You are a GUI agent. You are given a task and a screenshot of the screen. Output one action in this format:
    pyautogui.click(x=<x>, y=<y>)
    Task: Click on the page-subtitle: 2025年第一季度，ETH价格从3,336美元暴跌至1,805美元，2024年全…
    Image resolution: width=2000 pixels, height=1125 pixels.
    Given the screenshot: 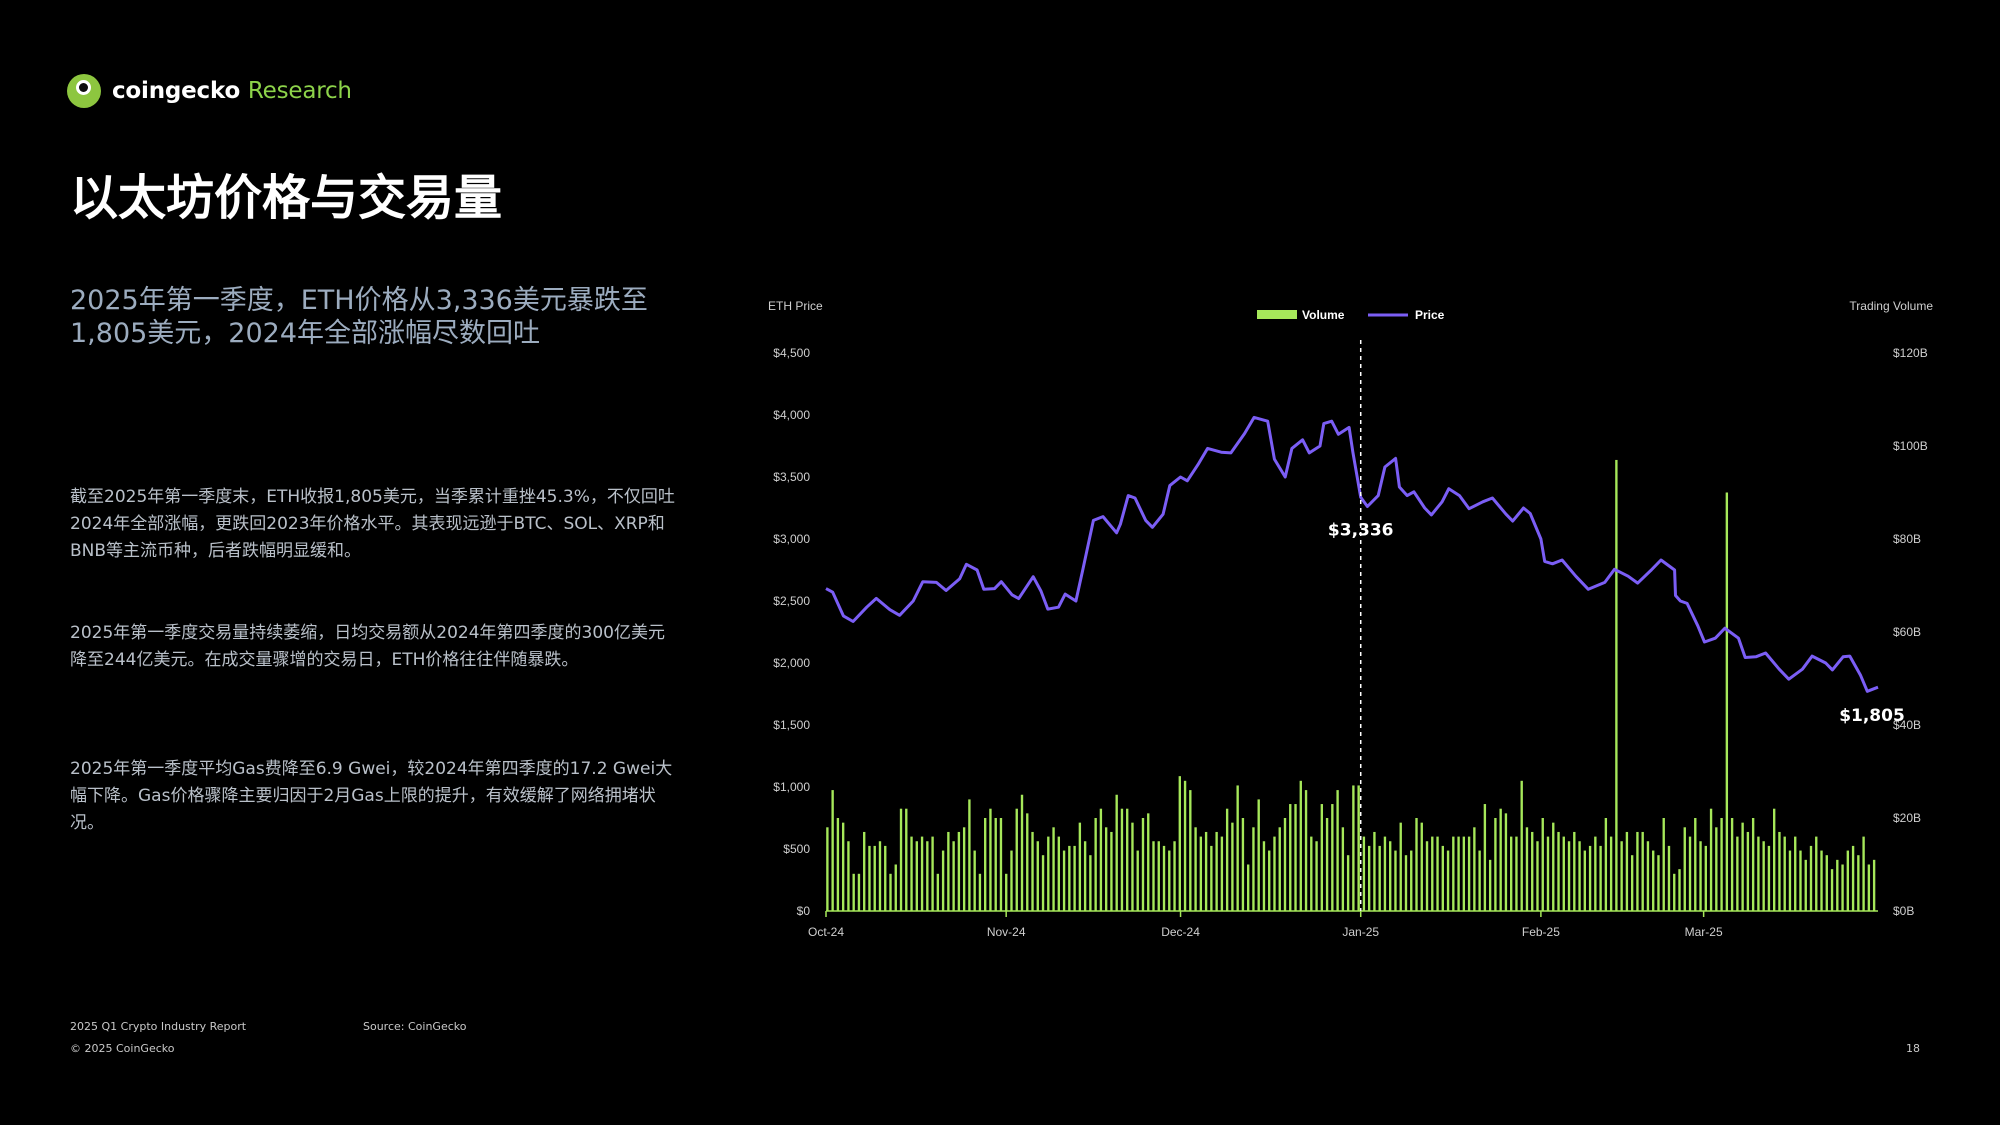 What is the action you would take?
    pyautogui.click(x=359, y=317)
    